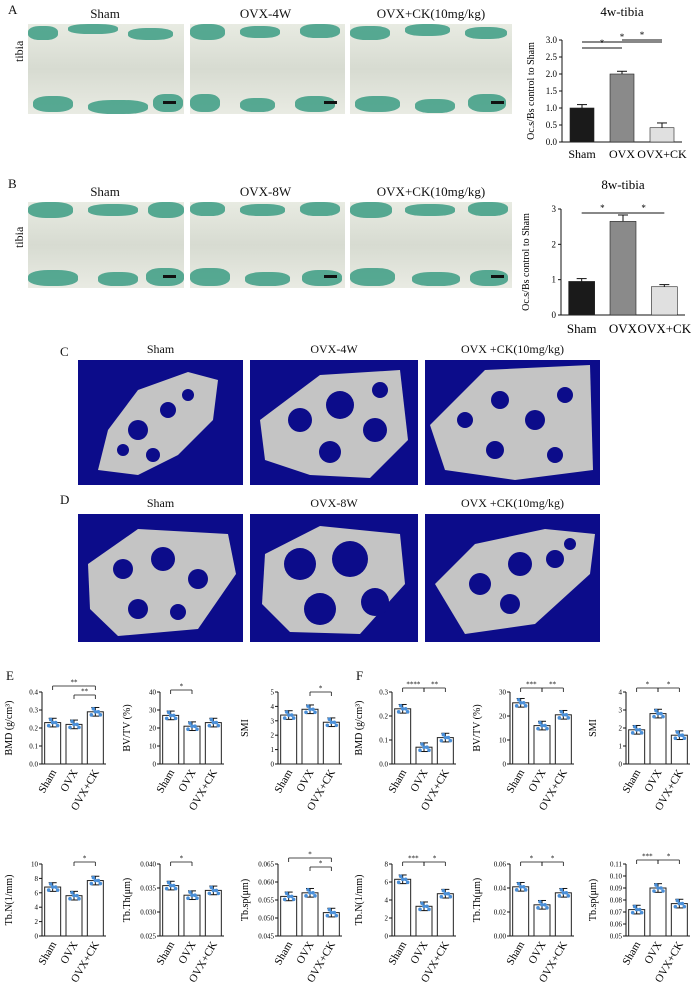 This screenshot has width=700, height=1002. I want to click on panel-label-a: A, so click(13, 9).